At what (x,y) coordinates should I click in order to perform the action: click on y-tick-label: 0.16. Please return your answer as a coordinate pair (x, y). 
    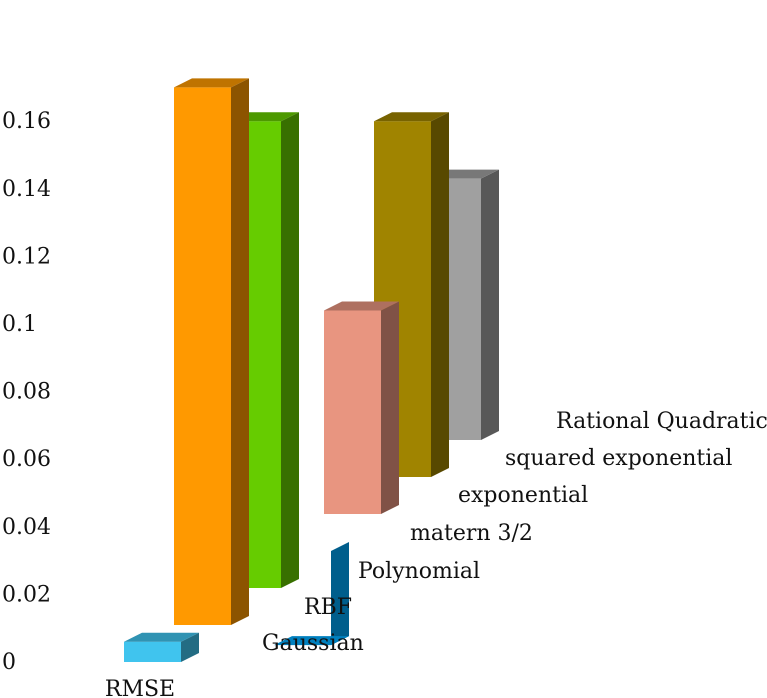
    Looking at the image, I should click on (26, 121).